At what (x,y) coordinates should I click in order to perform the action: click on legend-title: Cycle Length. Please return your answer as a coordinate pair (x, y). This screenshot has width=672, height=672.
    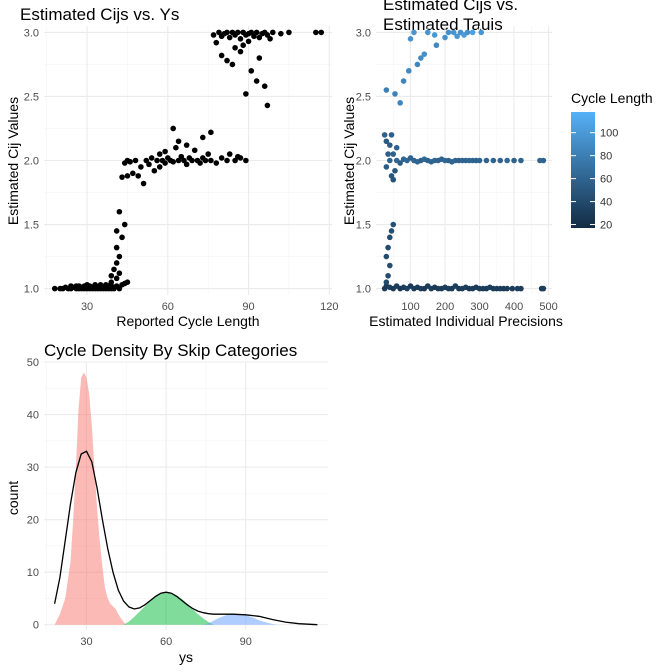
    Looking at the image, I should click on (612, 98).